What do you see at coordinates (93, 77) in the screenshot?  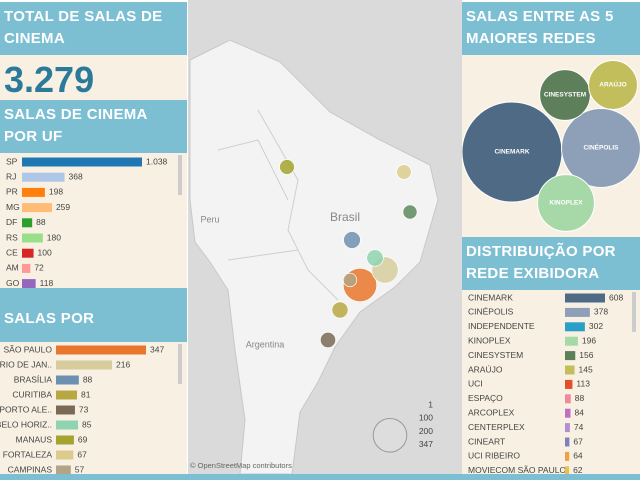 I see `kpi-value: 3.279` at bounding box center [93, 77].